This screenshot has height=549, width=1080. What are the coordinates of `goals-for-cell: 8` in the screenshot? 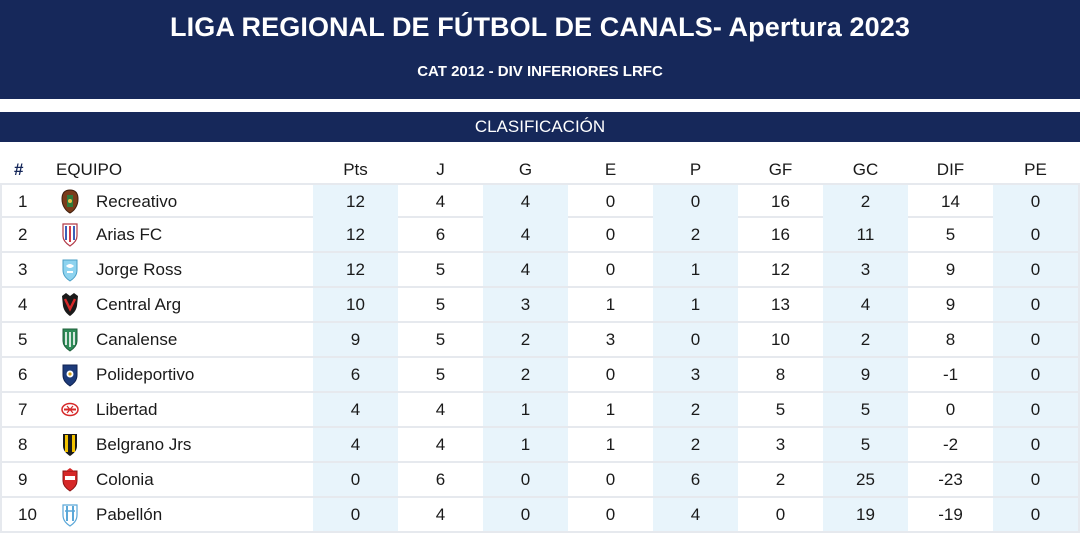 It's located at (780, 374).